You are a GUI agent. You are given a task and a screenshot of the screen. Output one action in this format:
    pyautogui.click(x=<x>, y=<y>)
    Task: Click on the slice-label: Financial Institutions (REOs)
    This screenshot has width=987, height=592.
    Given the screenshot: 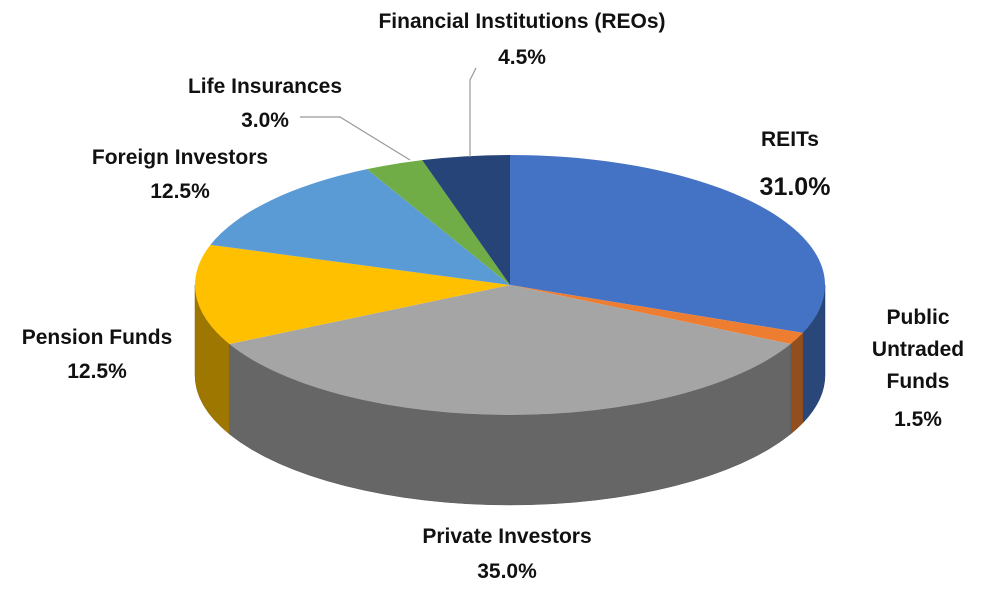 What is the action you would take?
    pyautogui.click(x=522, y=21)
    